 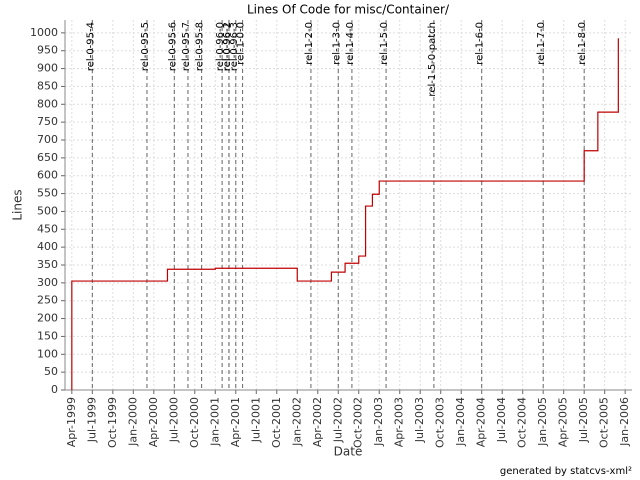 I want to click on x-tick-label: Oct-2003, so click(x=440, y=422).